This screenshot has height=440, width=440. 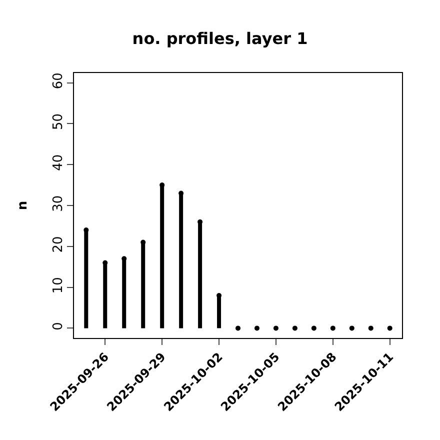 I want to click on y-tick-label: 20, so click(x=58, y=244).